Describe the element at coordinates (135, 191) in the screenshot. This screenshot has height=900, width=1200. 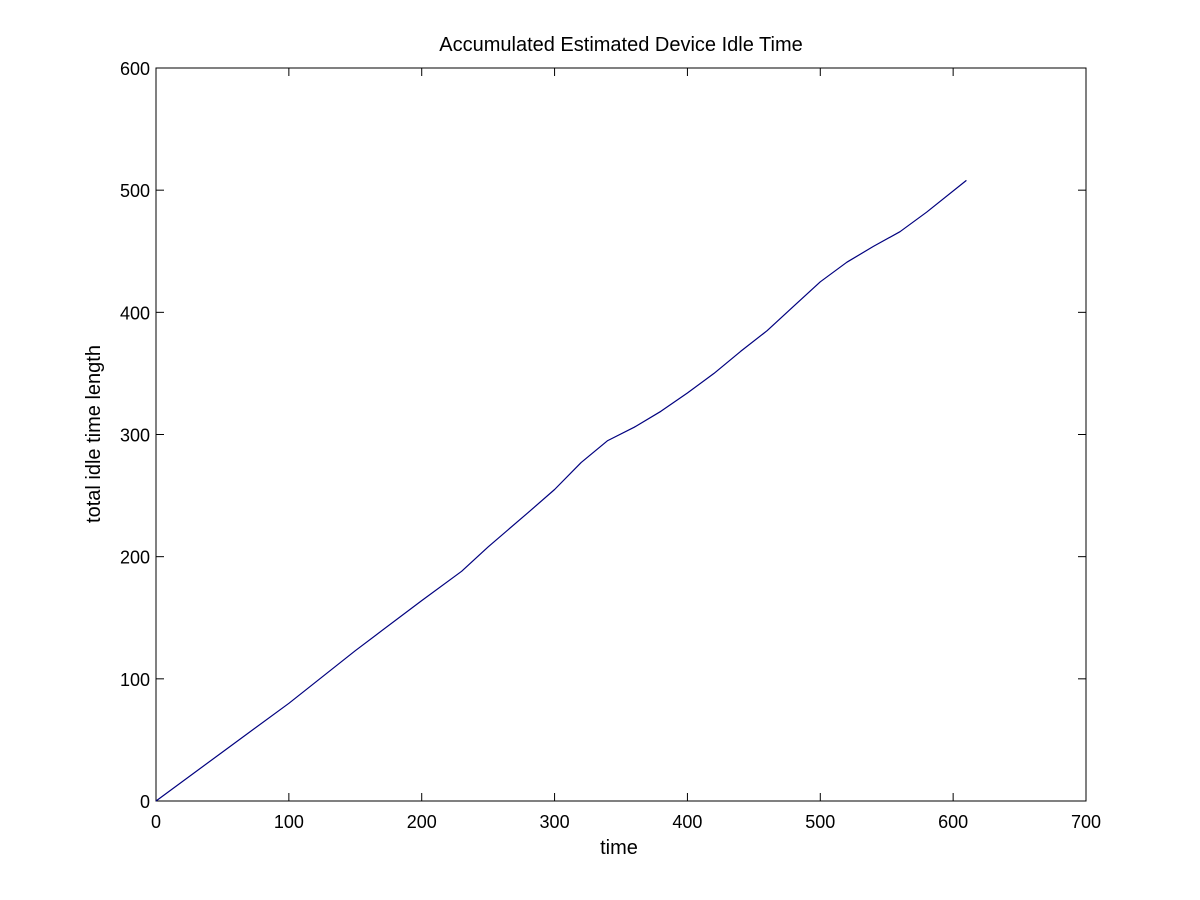
I see `y-tick-label: 500` at that location.